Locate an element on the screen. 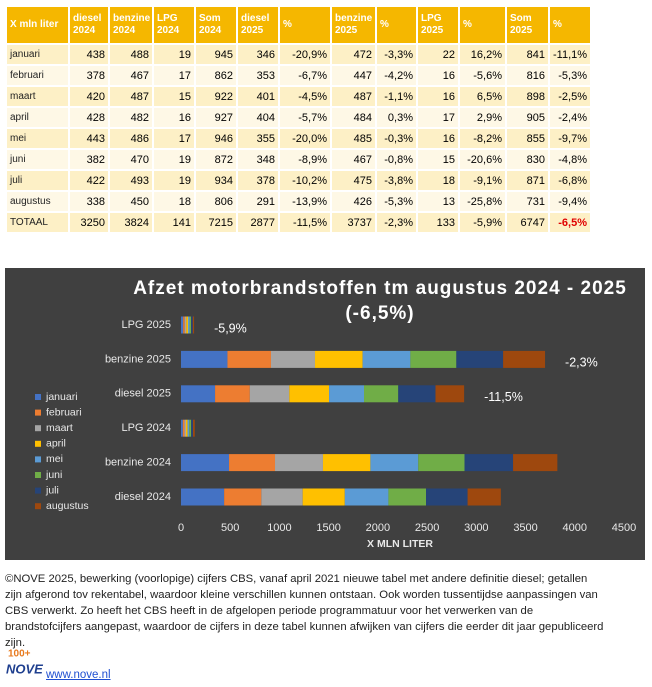 This screenshot has width=652, height=687. cell: -2,3% is located at coordinates (396, 222).